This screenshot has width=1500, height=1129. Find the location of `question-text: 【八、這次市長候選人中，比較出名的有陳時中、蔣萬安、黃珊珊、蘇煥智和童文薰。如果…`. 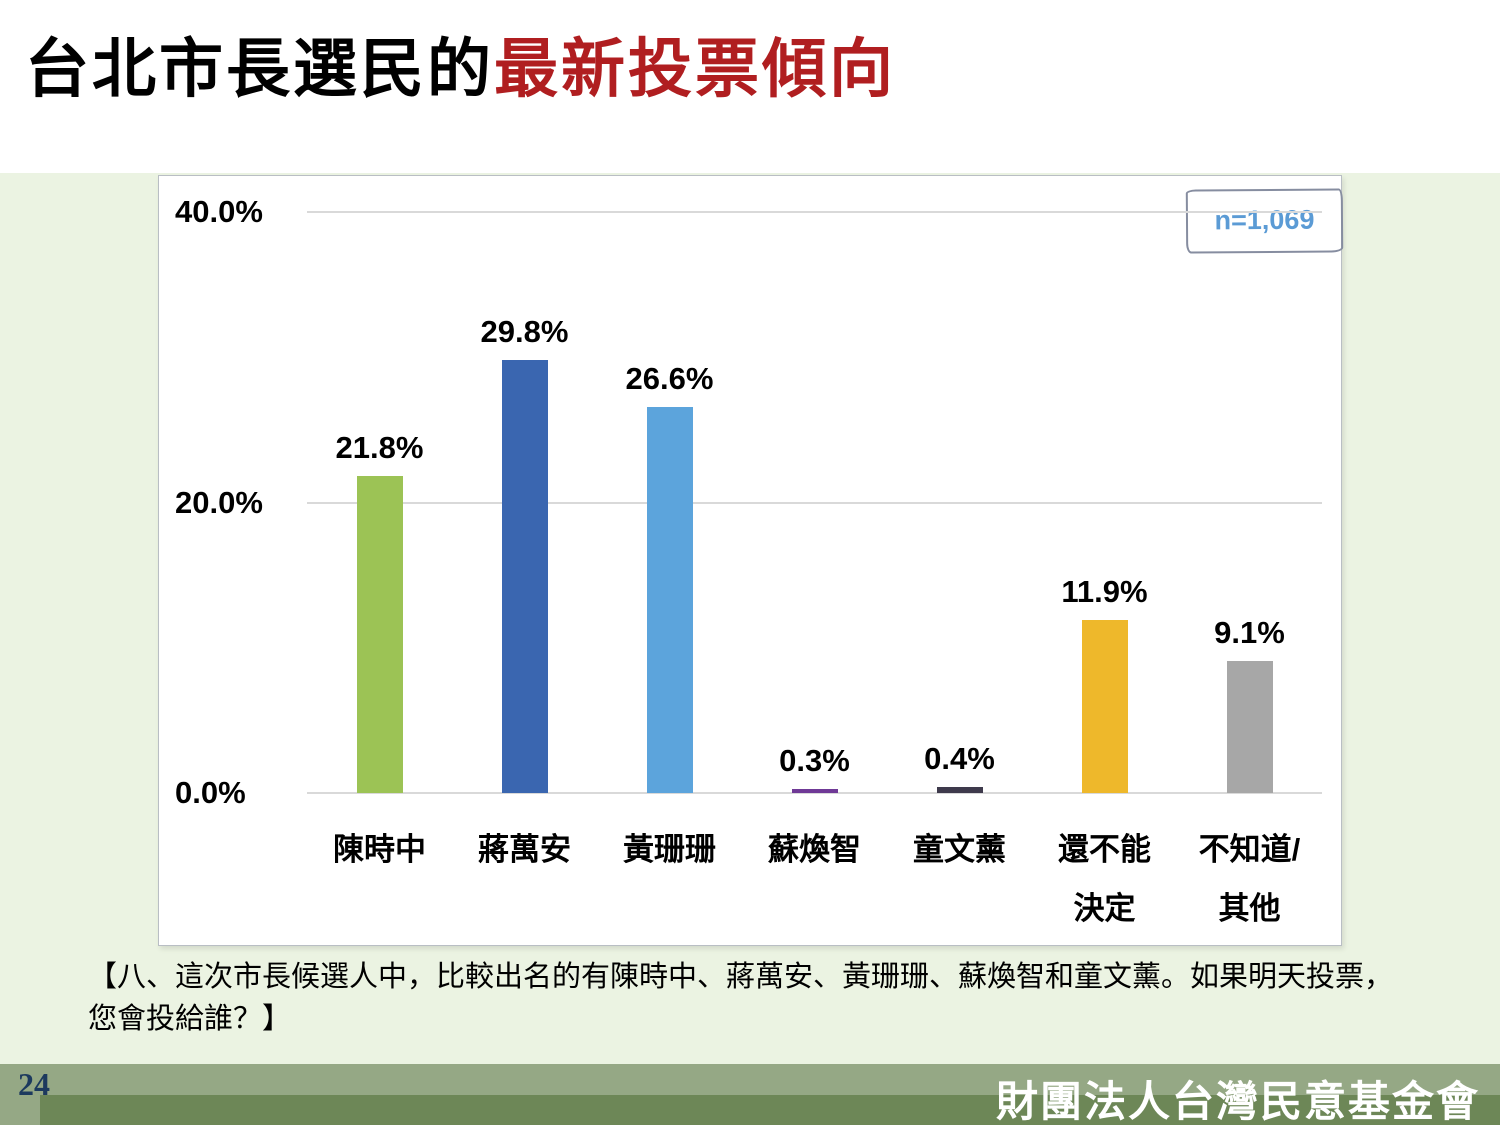

question-text: 【八、這次市長候選人中，比較出名的有陳時中、蔣萬安、黃珊珊、蘇煥智和童文薰。如果… is located at coordinates (758, 998).